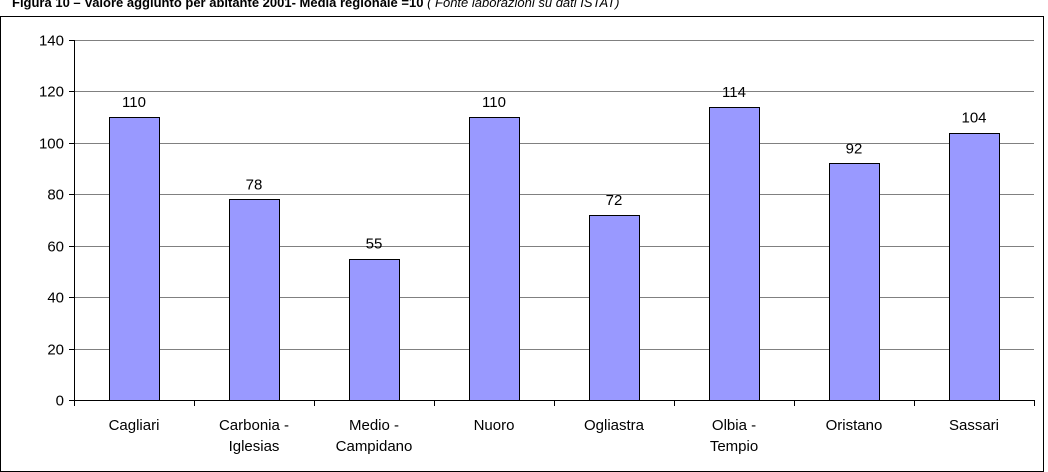  What do you see at coordinates (55, 350) in the screenshot?
I see `y-tick-label: 20` at bounding box center [55, 350].